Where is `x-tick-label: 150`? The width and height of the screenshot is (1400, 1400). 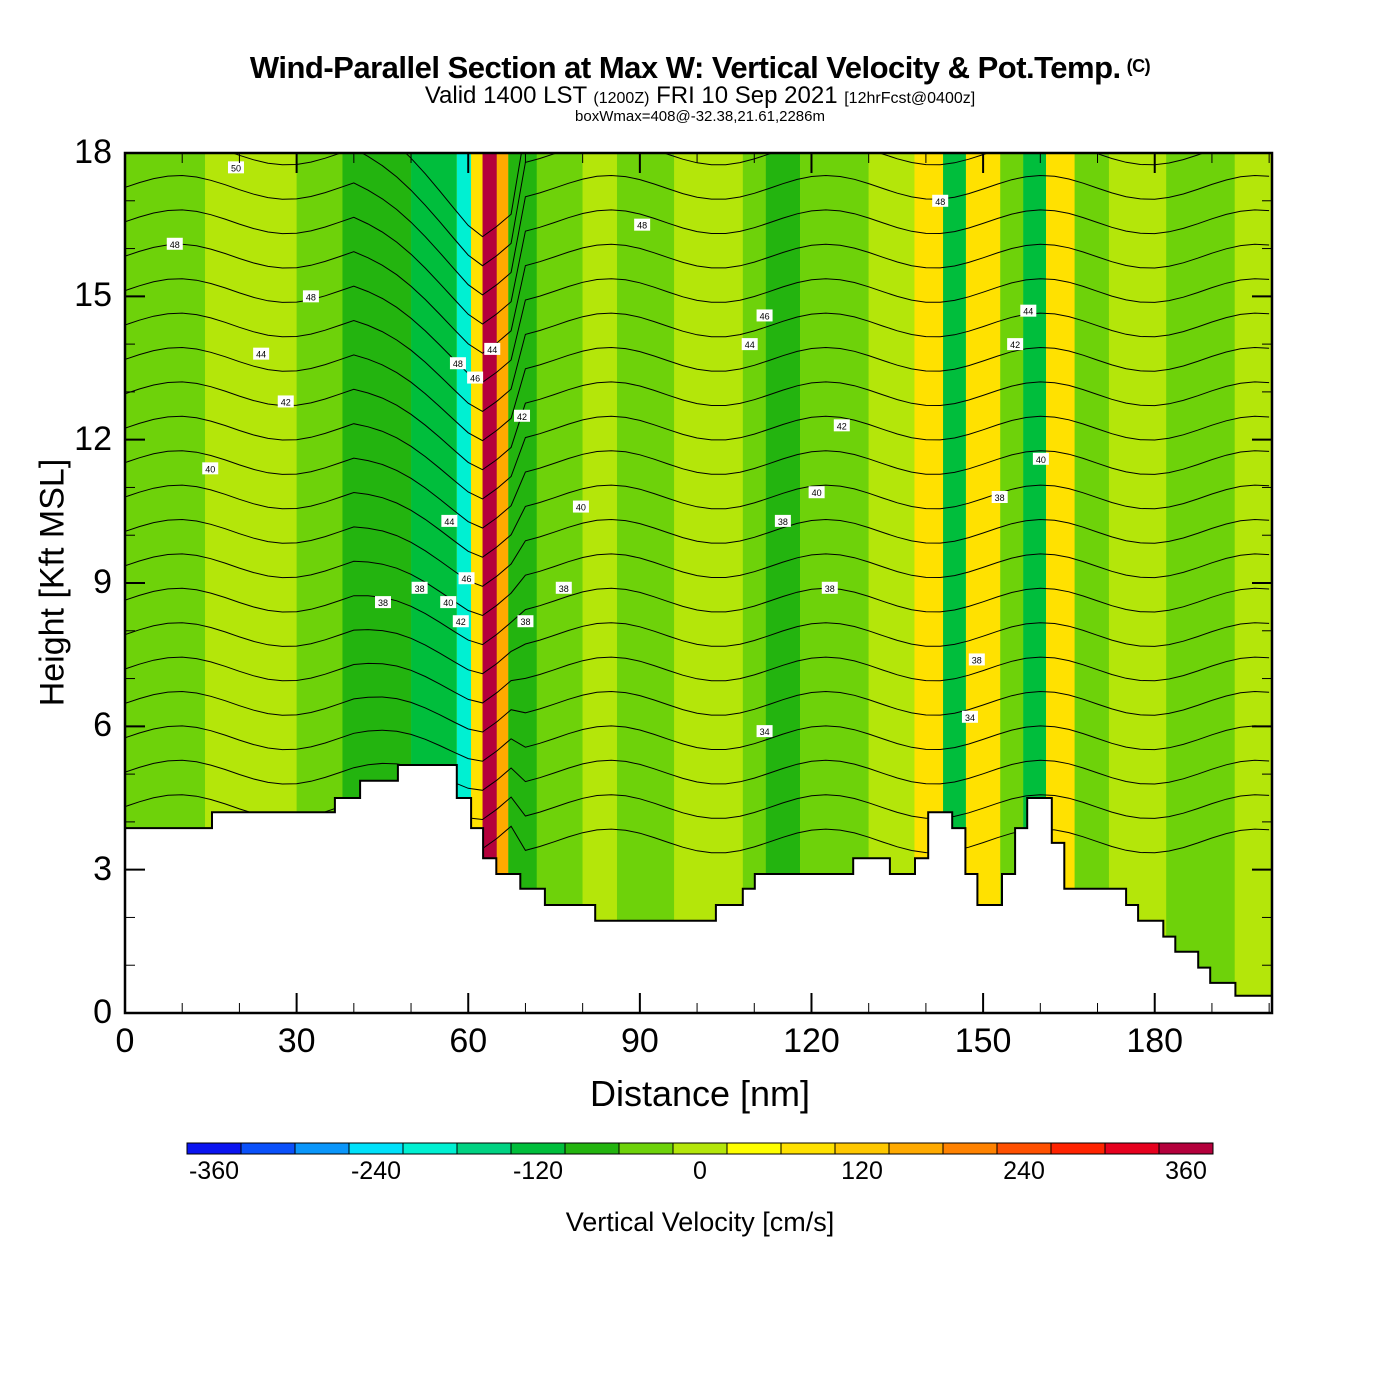
x-tick-label: 150 is located at coordinates (983, 1041).